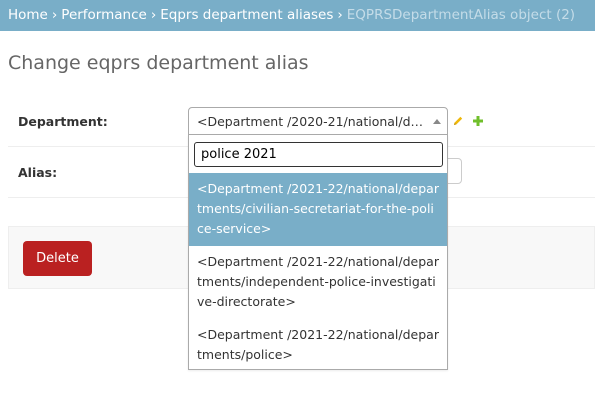  Describe the element at coordinates (318, 154) in the screenshot. I see `dropdown-search-input` at that location.